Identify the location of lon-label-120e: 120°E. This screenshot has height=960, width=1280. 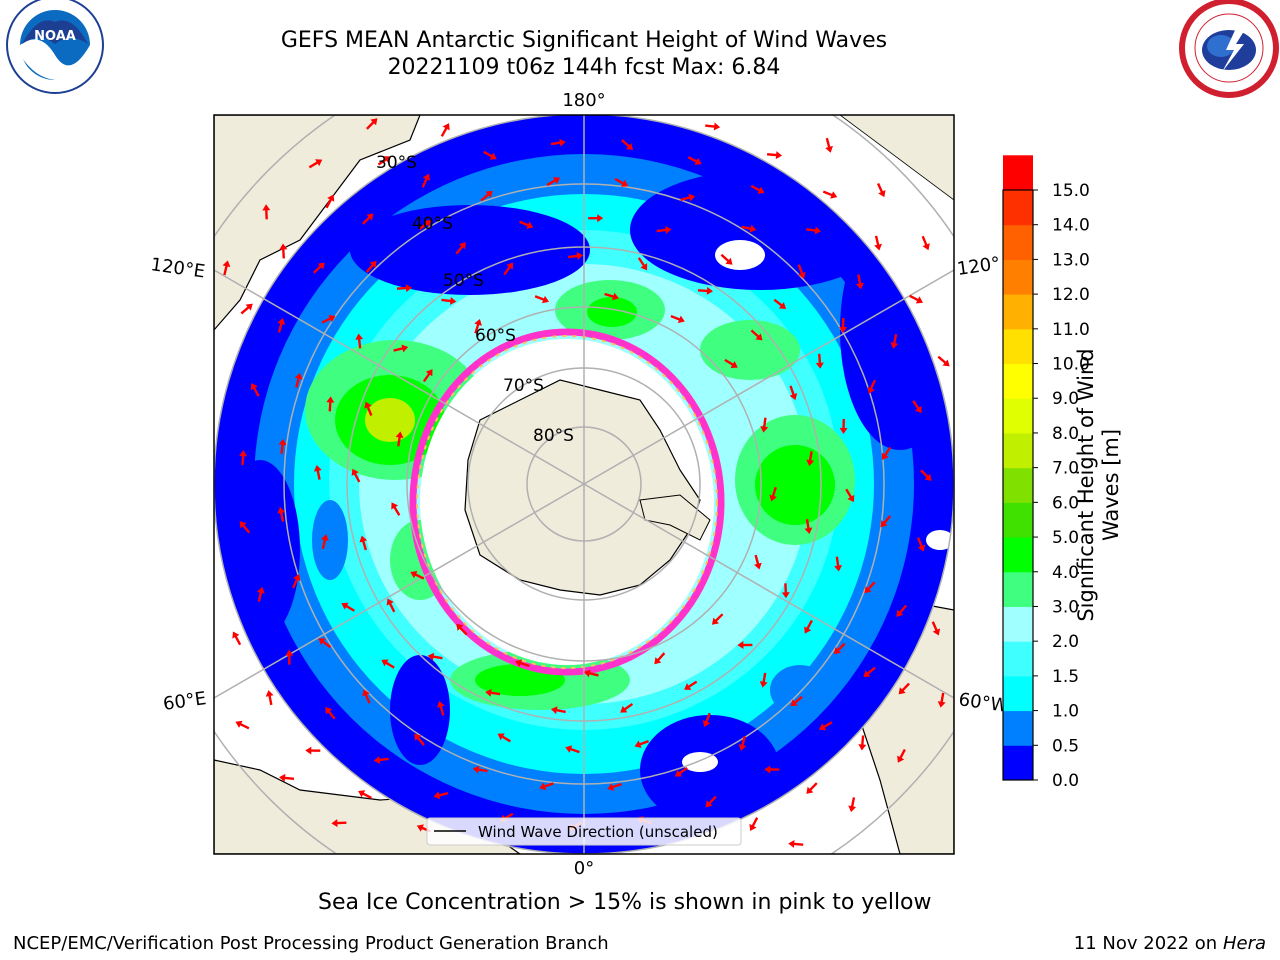
(177, 268).